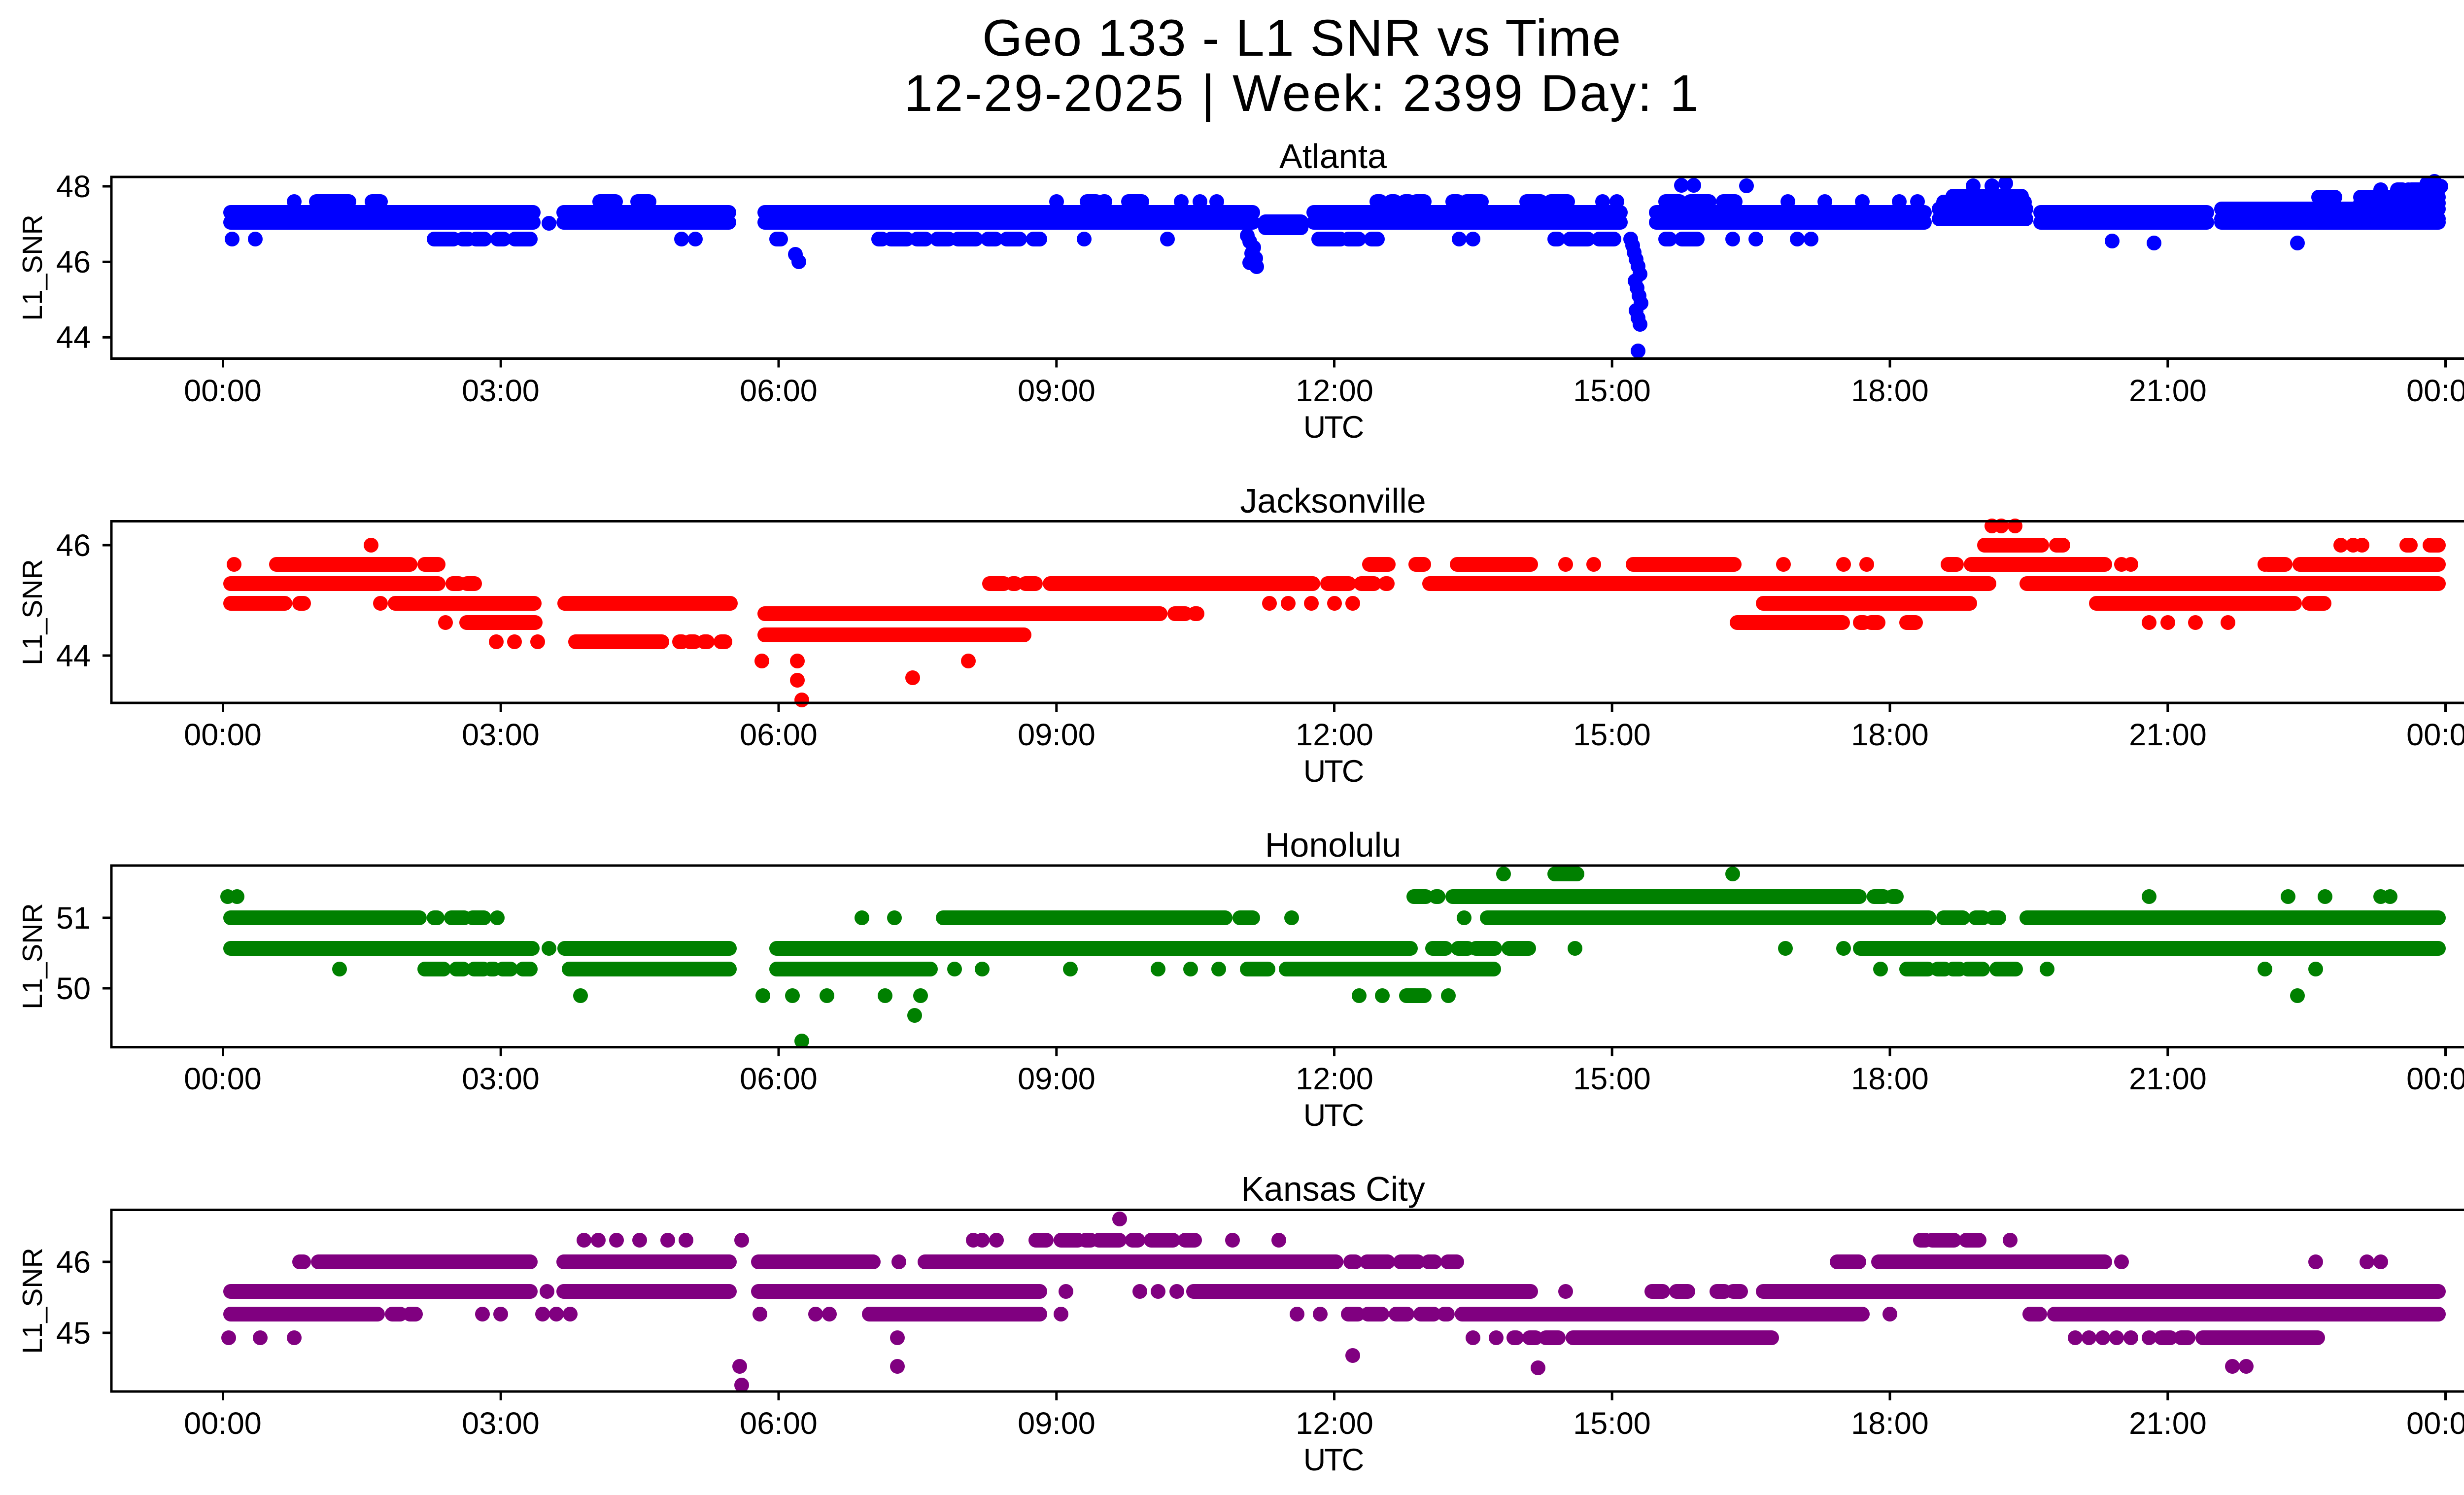 This screenshot has width=2464, height=1495. Describe the element at coordinates (73, 918) in the screenshot. I see `svg-text: 51` at that location.